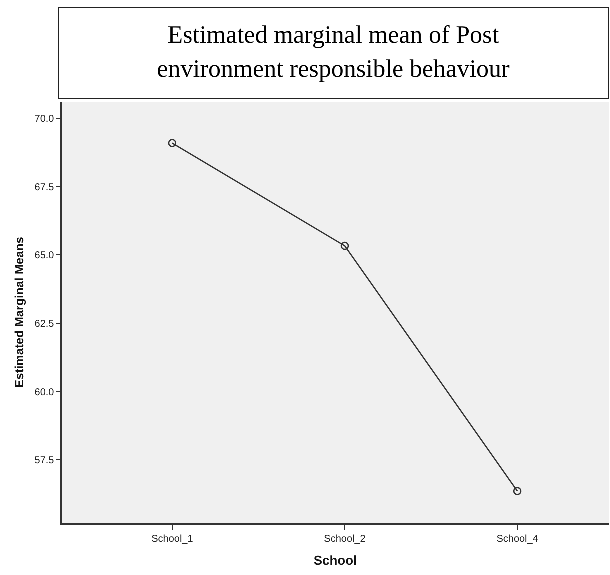 Image resolution: width=610 pixels, height=575 pixels. I want to click on chart-title: Estimated marginal mean of Post environment responsible behaviour, so click(333, 53).